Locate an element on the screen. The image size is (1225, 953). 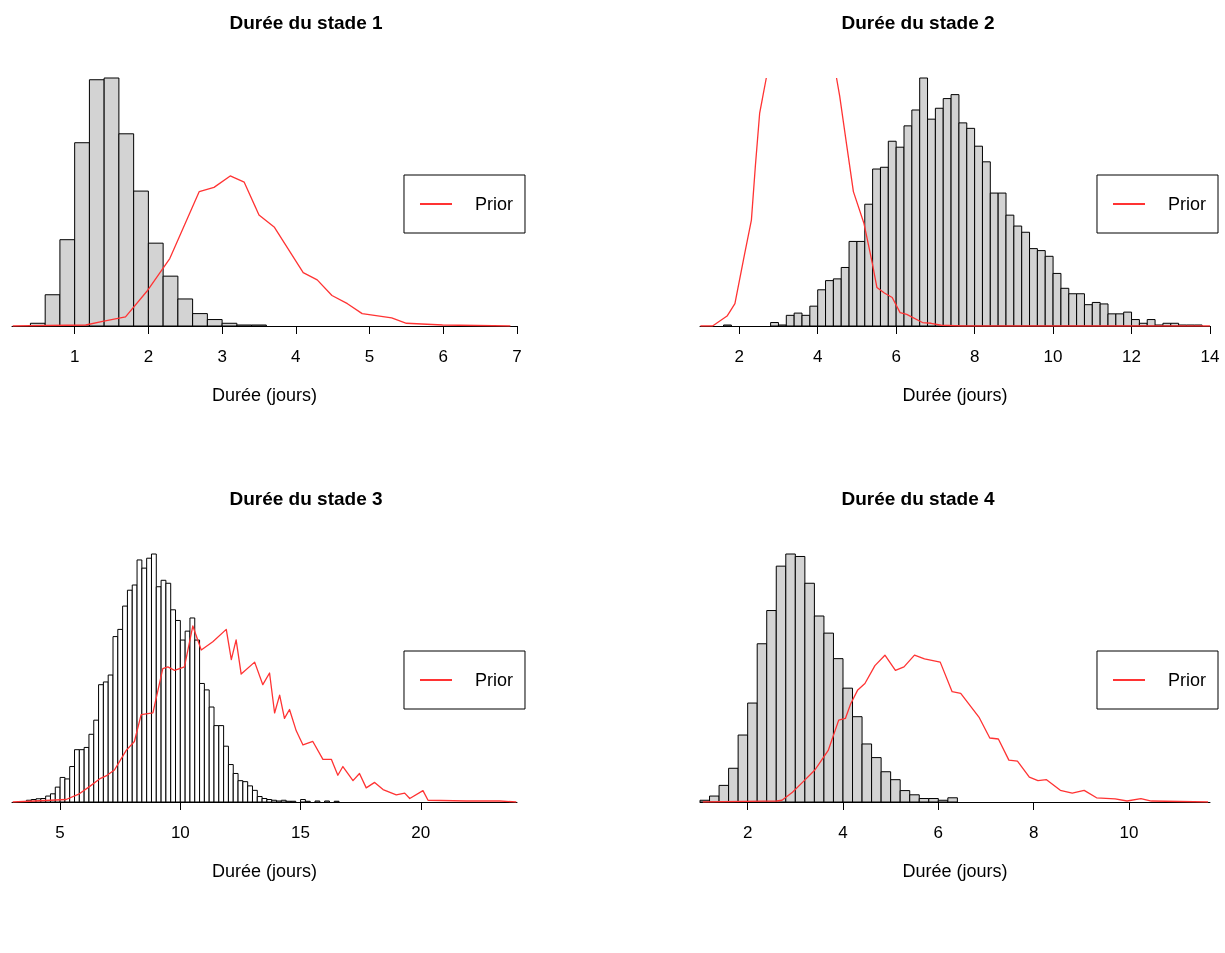
x-tick-label: 1 is located at coordinates (74, 356).